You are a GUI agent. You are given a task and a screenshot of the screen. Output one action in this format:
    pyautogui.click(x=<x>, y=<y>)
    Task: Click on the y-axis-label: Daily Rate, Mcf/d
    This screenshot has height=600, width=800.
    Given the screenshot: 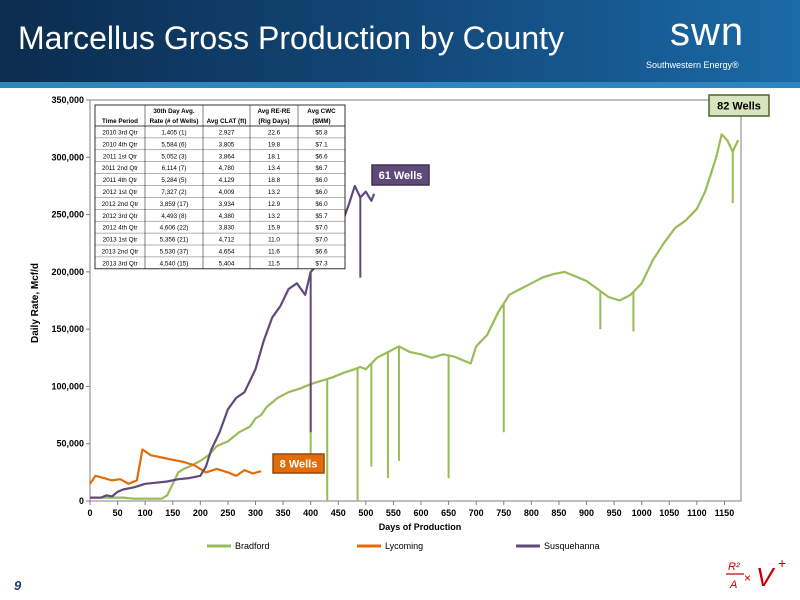 What is the action you would take?
    pyautogui.click(x=35, y=303)
    